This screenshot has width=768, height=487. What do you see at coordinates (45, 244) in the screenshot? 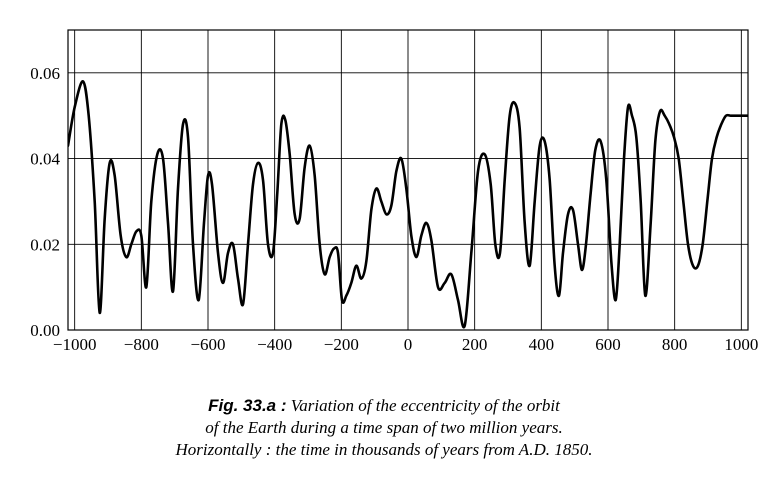
I see `y-tick-label: 0.02` at bounding box center [45, 244].